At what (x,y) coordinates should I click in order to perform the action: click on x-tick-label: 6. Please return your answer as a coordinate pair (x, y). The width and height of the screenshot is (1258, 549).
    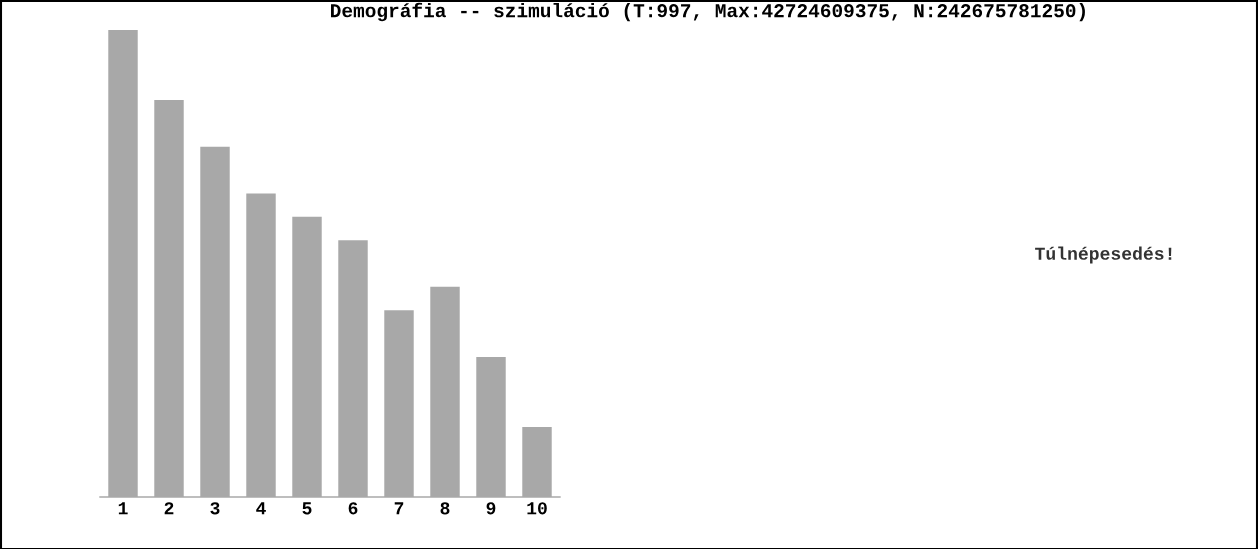
    Looking at the image, I should click on (353, 508).